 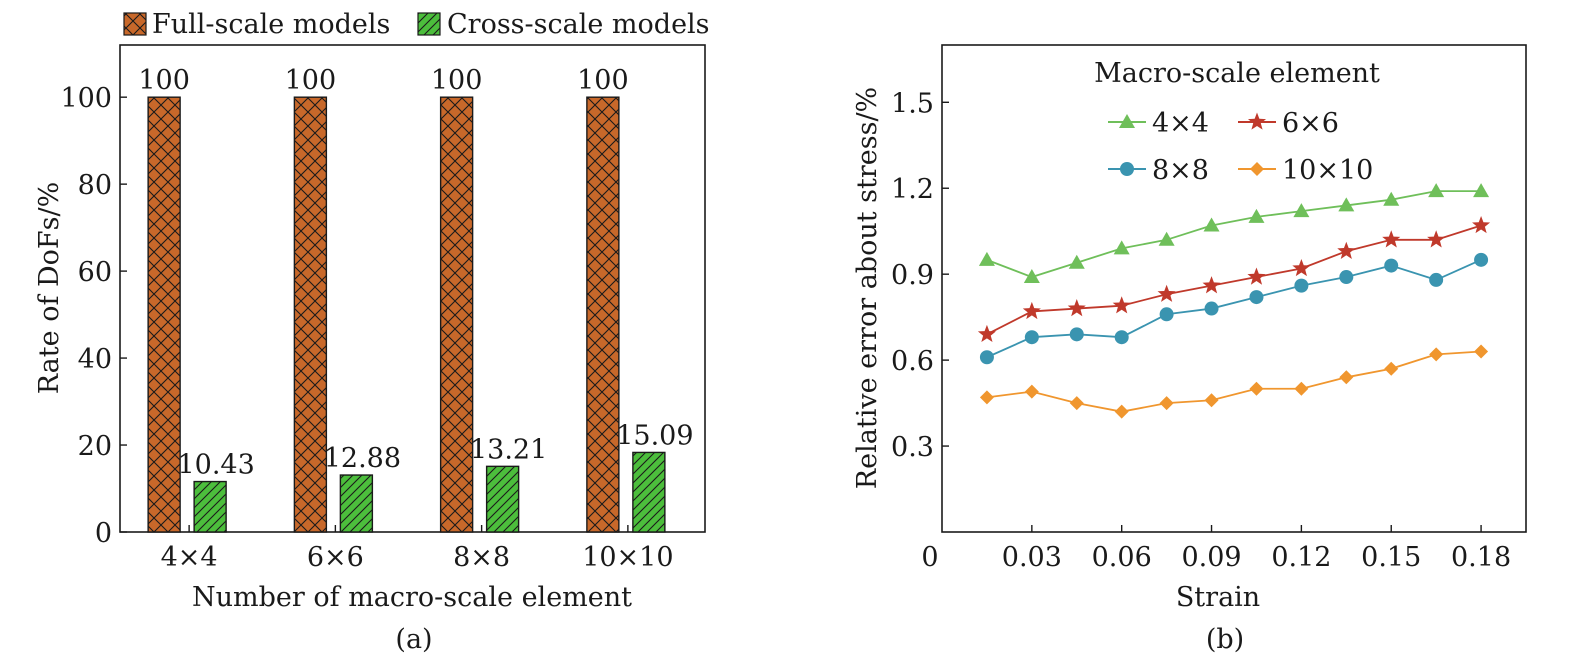 I want to click on series-6x6, so click(x=1234, y=279).